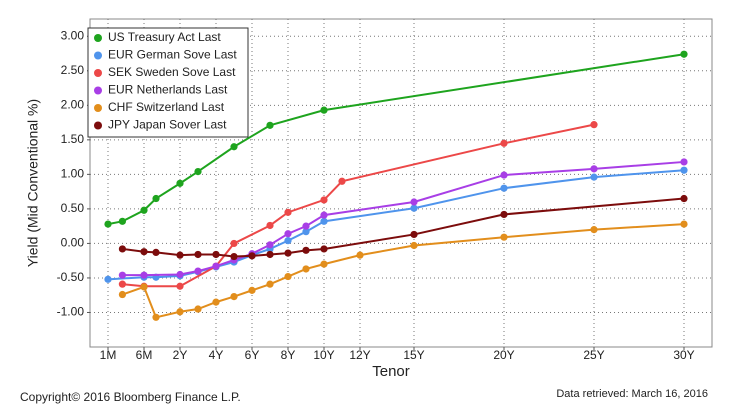 The height and width of the screenshot is (420, 743). Describe the element at coordinates (73, 243) in the screenshot. I see `y-tick-label: 0.00` at that location.